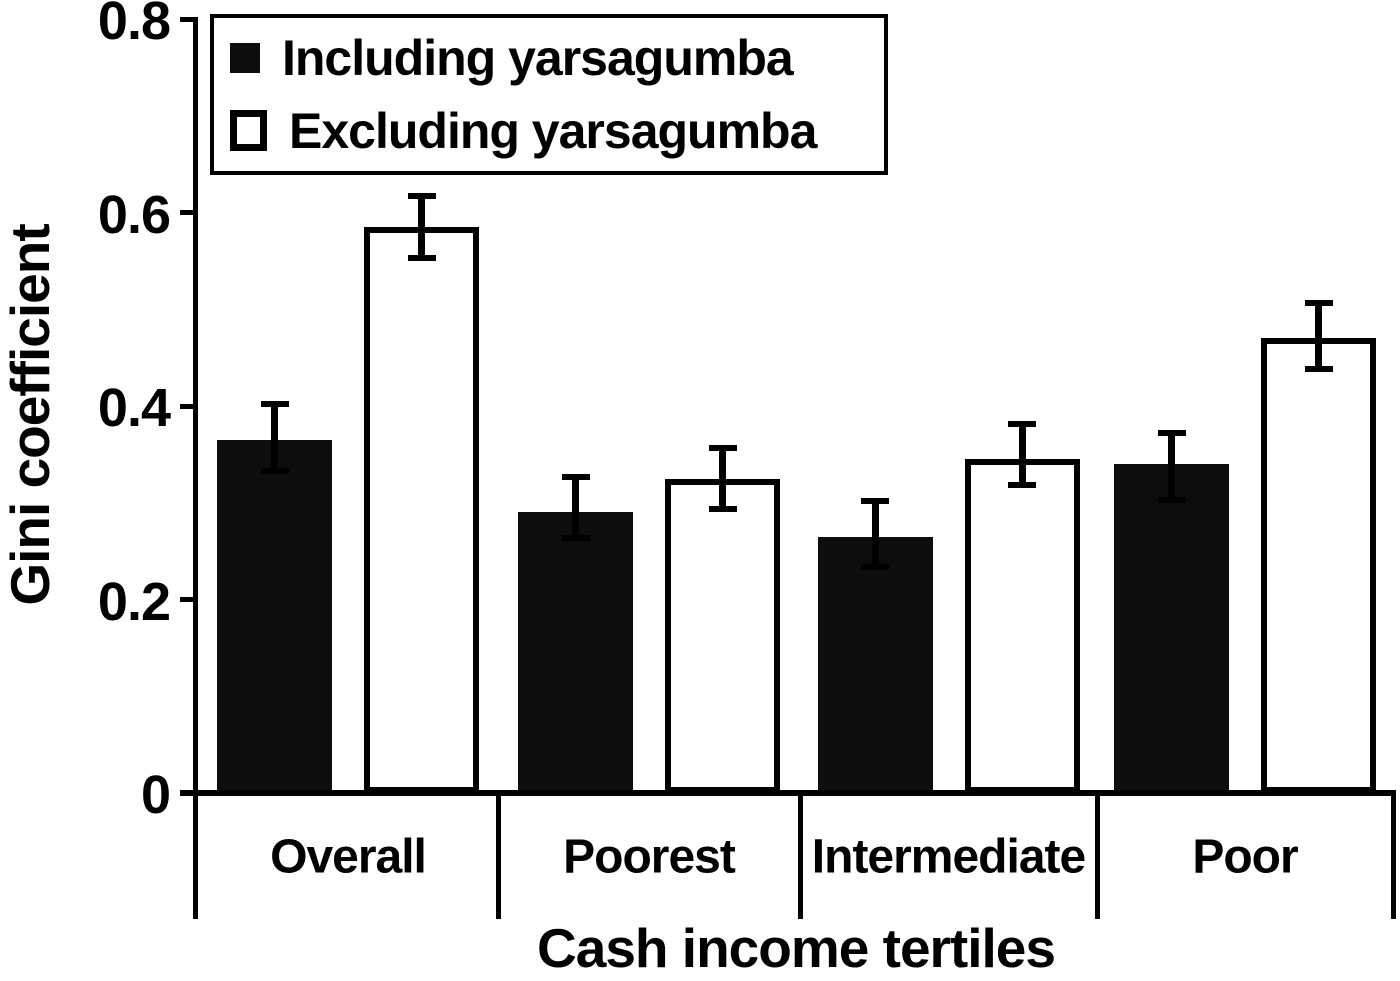 The height and width of the screenshot is (981, 1400). What do you see at coordinates (189, 19) in the screenshot?
I see `y-tick-0.8` at bounding box center [189, 19].